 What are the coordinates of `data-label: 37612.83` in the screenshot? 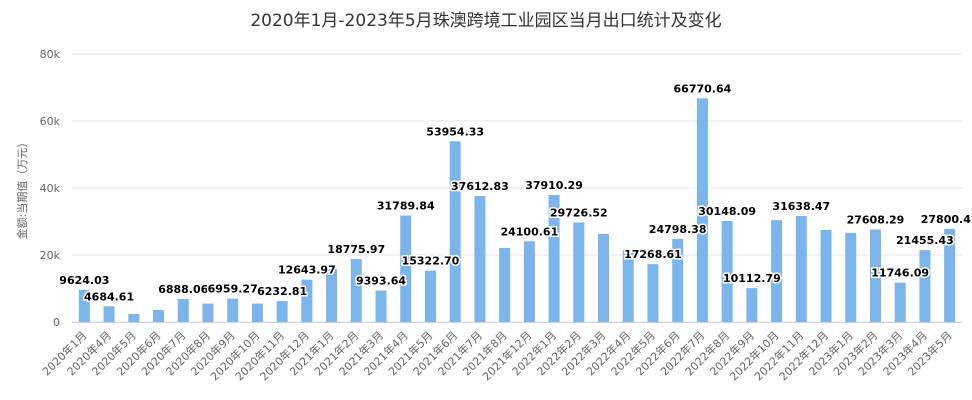 It's located at (480, 186).